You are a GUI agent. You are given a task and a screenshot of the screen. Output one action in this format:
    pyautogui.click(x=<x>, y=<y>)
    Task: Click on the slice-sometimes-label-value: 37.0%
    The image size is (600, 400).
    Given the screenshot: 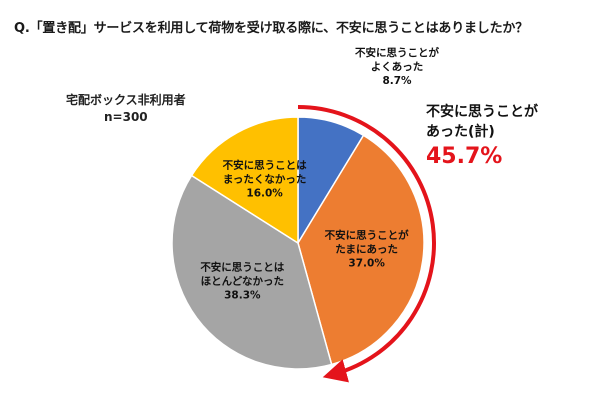 What is the action you would take?
    pyautogui.click(x=366, y=264)
    